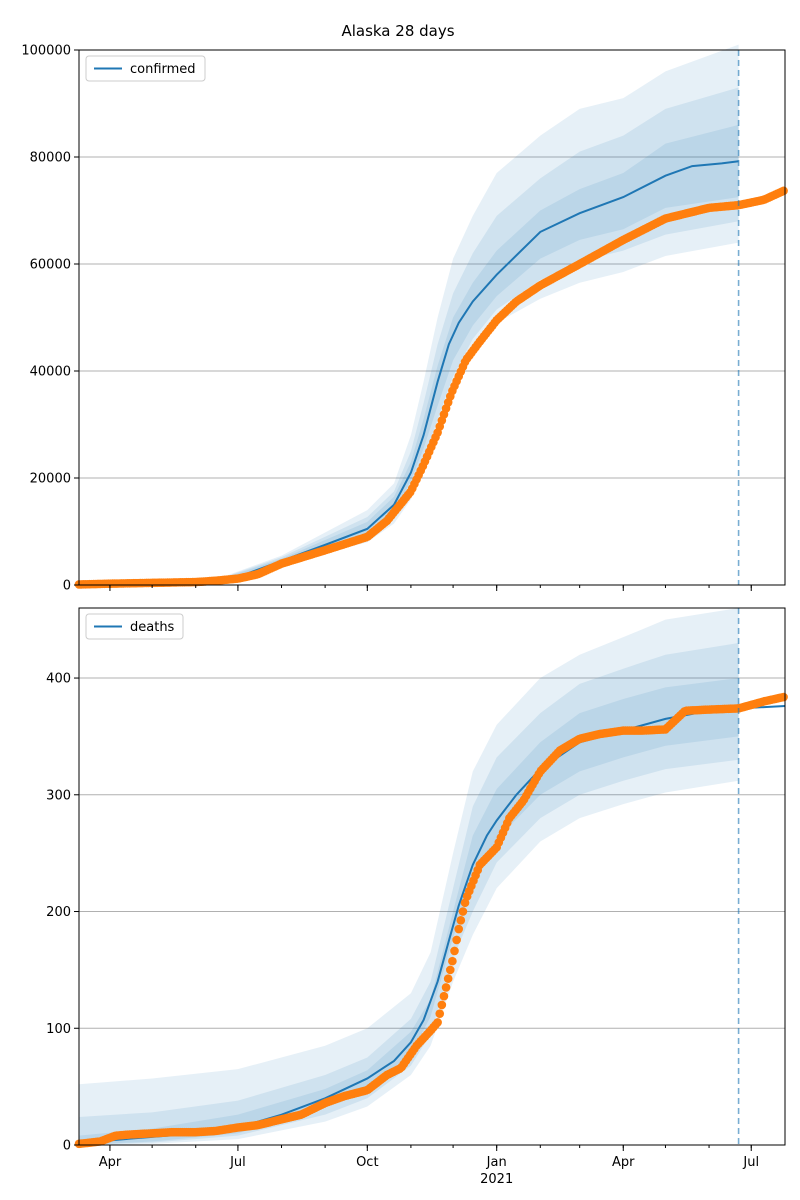 The image size is (800, 1200). I want to click on x-tick-label: Oct, so click(367, 1162).